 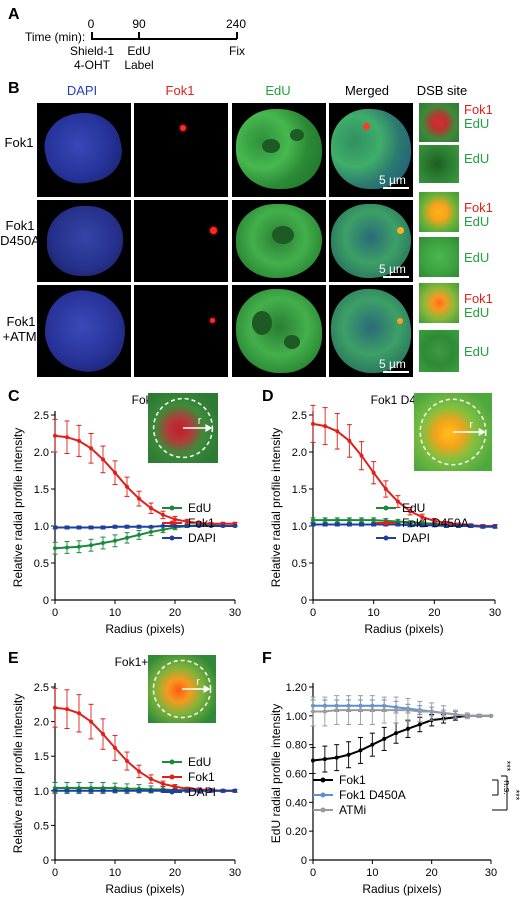 What do you see at coordinates (276, 507) in the screenshot?
I see `y-axis-label: Relative radial profile intensity` at bounding box center [276, 507].